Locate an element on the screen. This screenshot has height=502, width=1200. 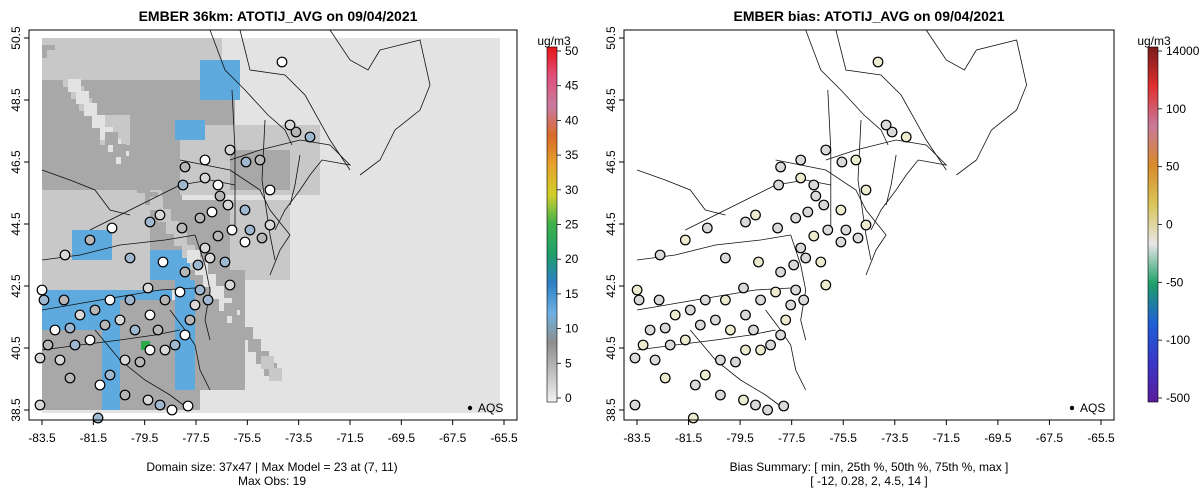
left-colorbar-tick-label: 5 is located at coordinates (568, 363).